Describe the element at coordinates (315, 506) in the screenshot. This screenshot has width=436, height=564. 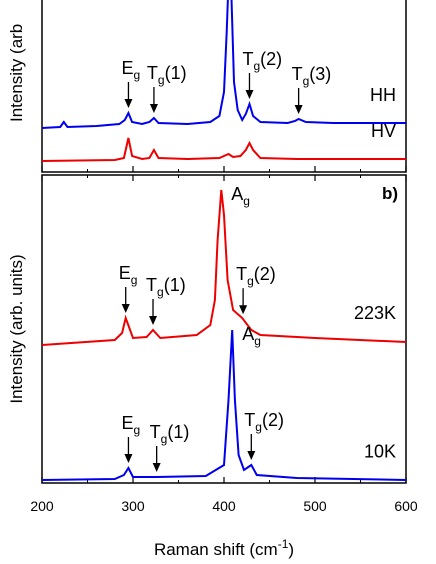
I see `x-tick-label: 500` at that location.